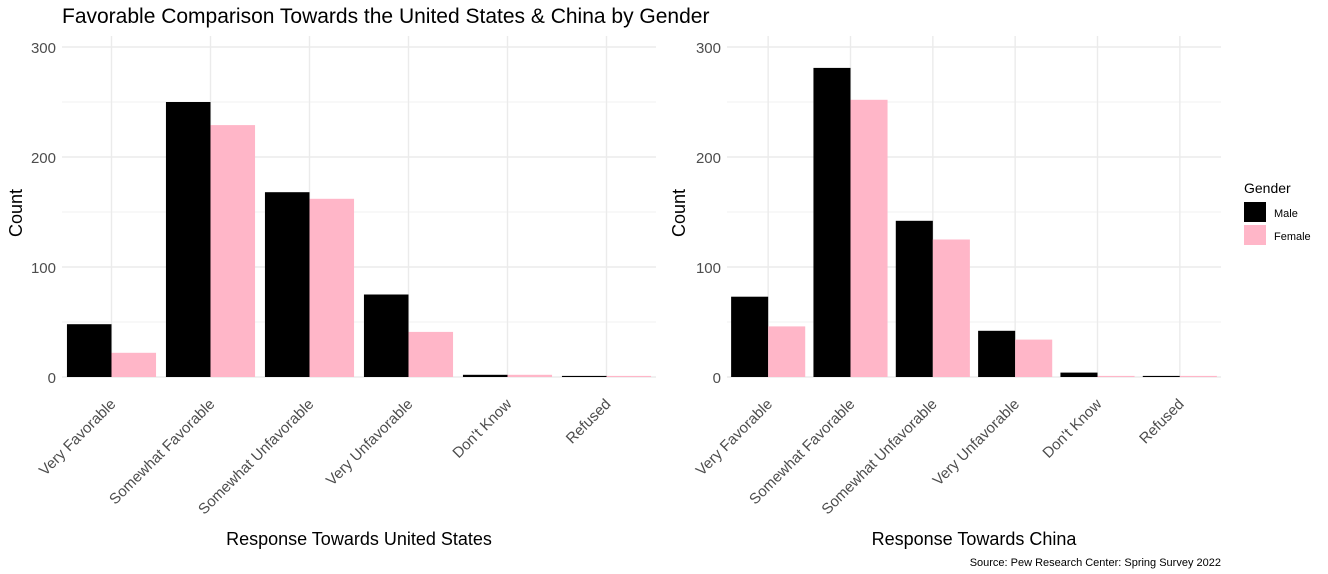  I want to click on x-tick-label: Somewhat Unfavorable, so click(256, 457).